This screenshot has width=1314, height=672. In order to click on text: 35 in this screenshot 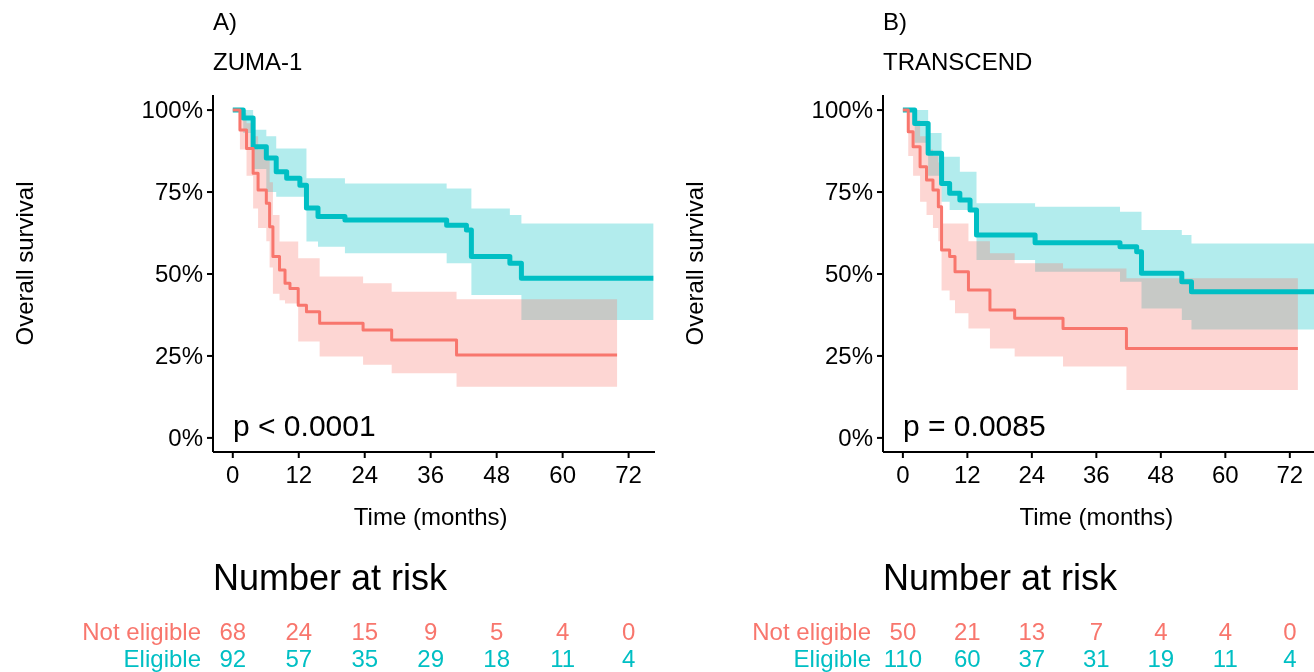, I will do `click(365, 658)`.